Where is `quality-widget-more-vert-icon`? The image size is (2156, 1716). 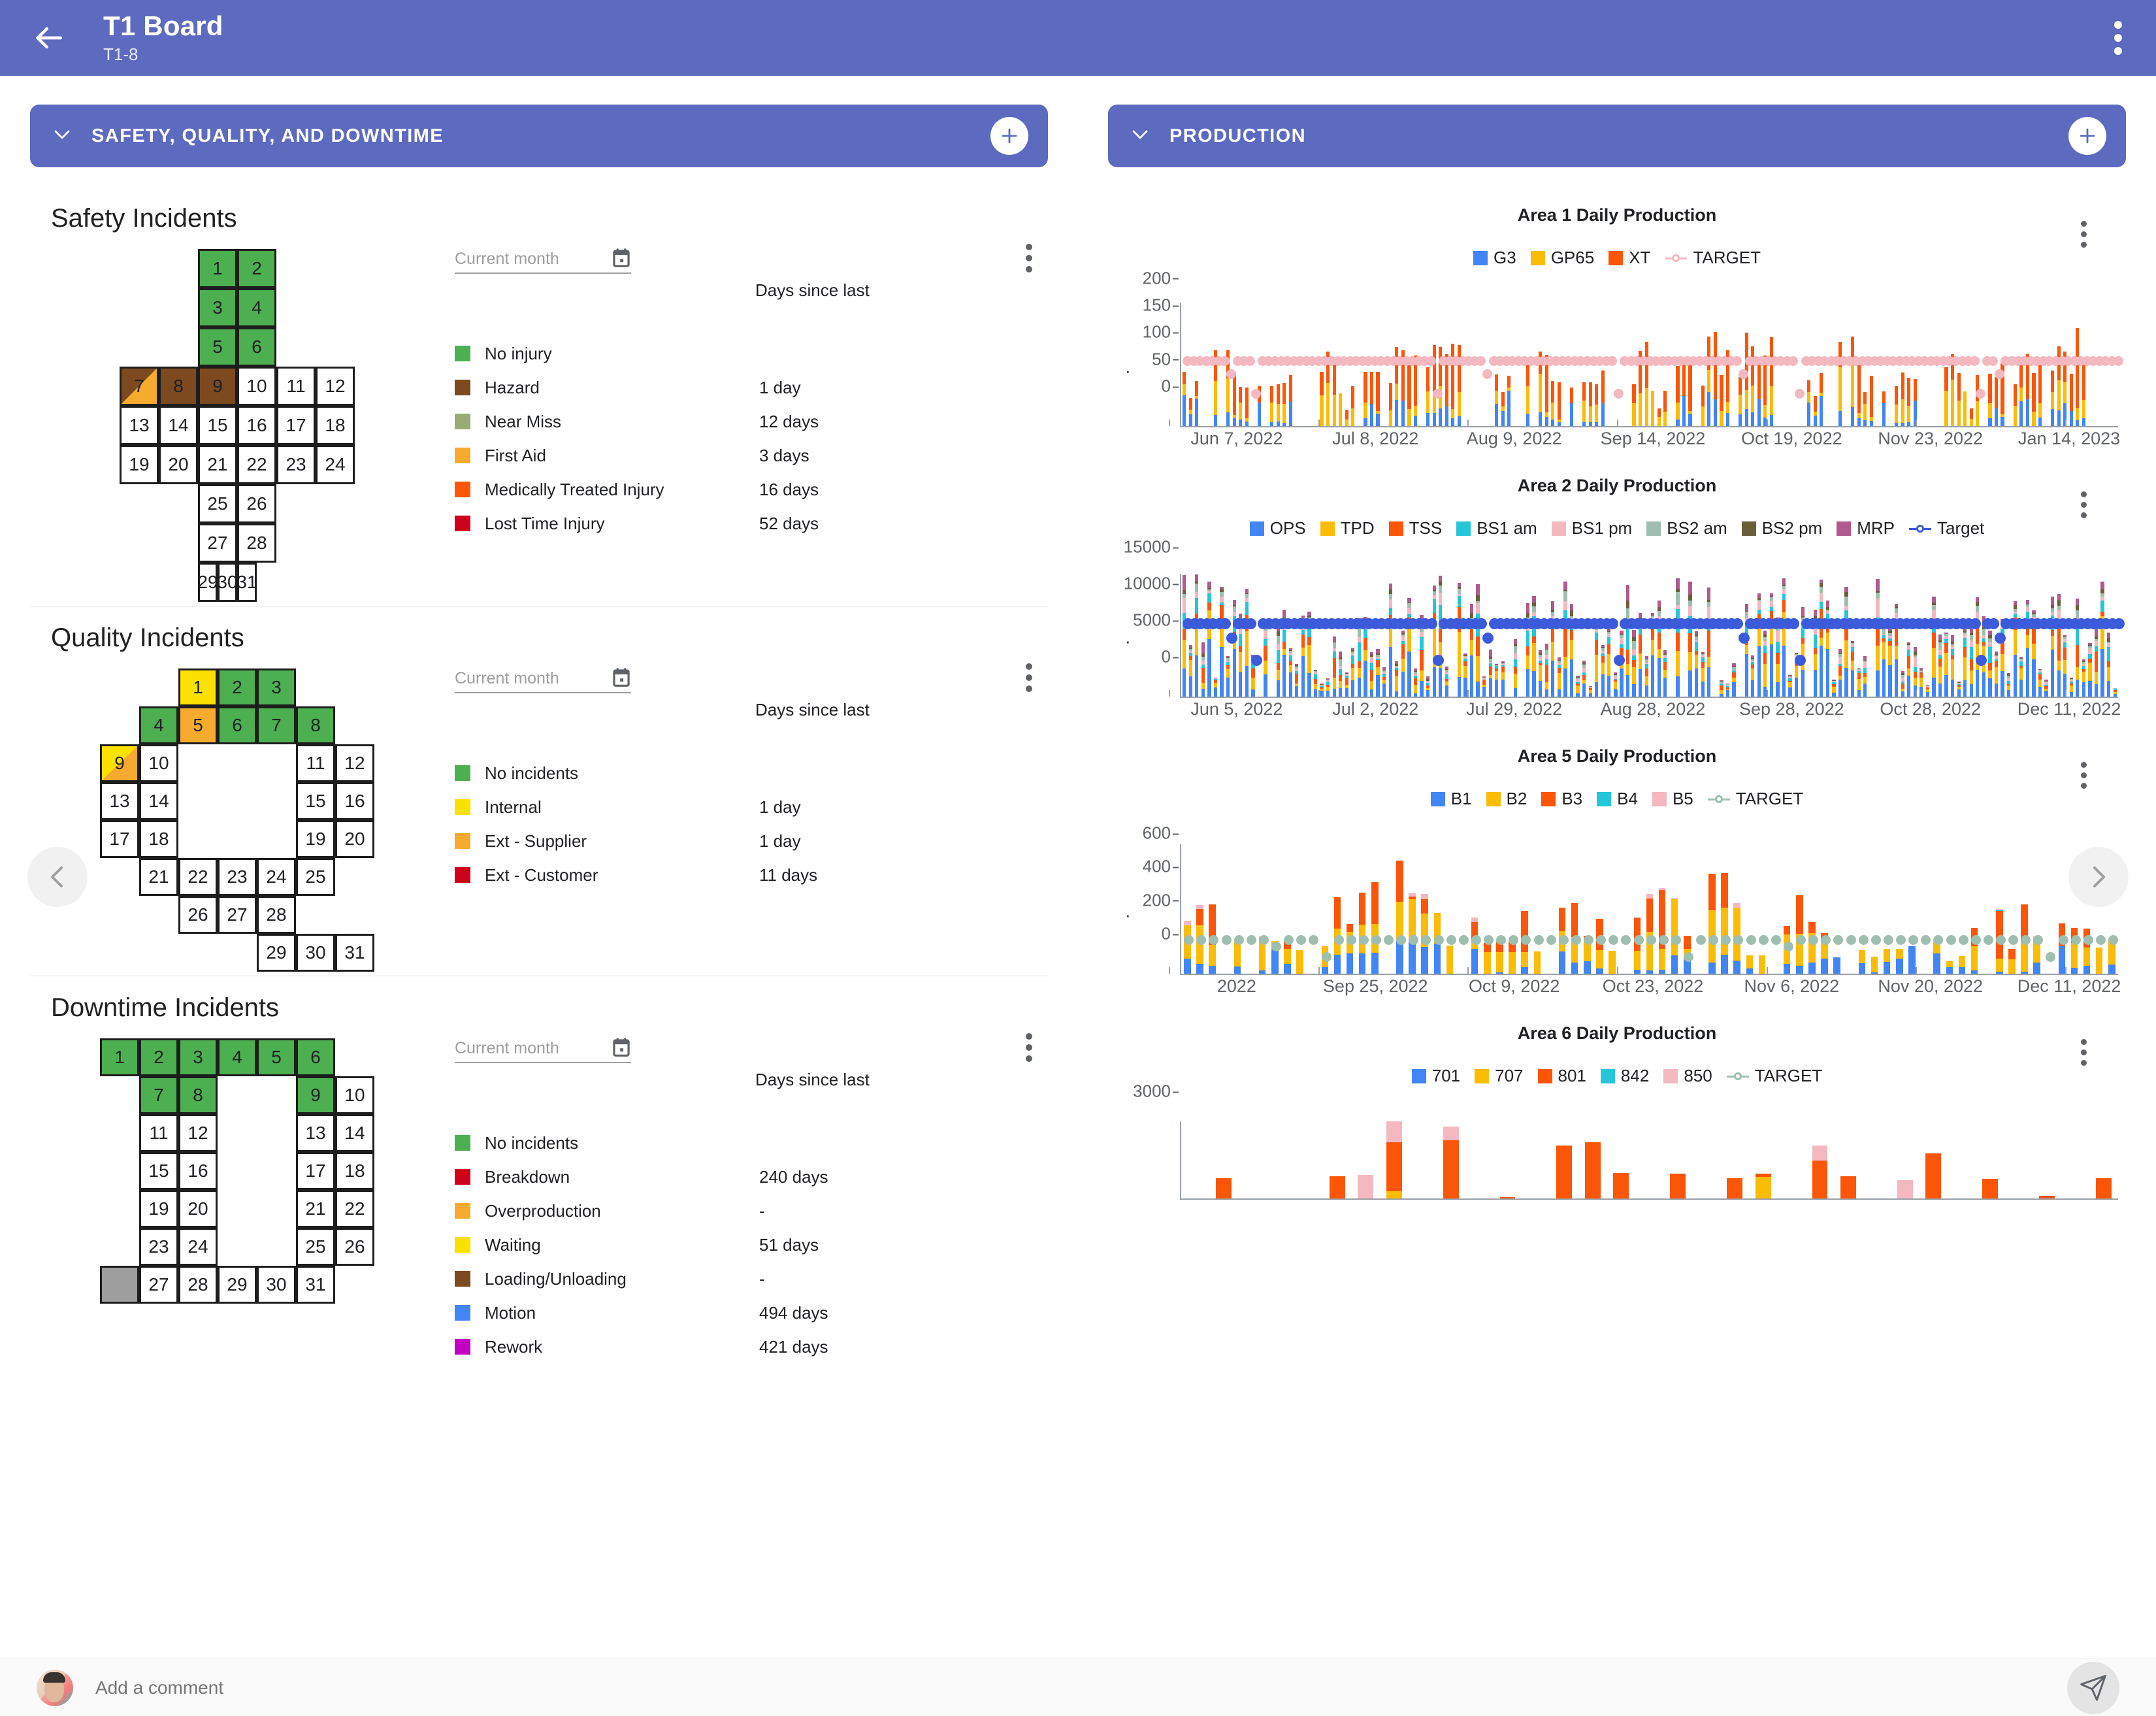 quality-widget-more-vert-icon is located at coordinates (1029, 677).